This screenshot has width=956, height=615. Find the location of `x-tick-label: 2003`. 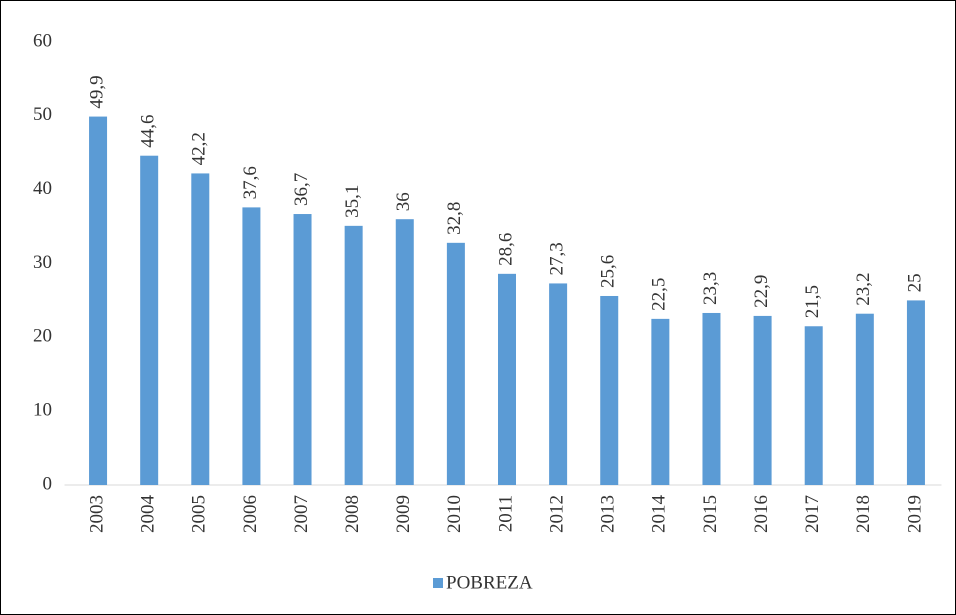

x-tick-label: 2003 is located at coordinates (96, 514).